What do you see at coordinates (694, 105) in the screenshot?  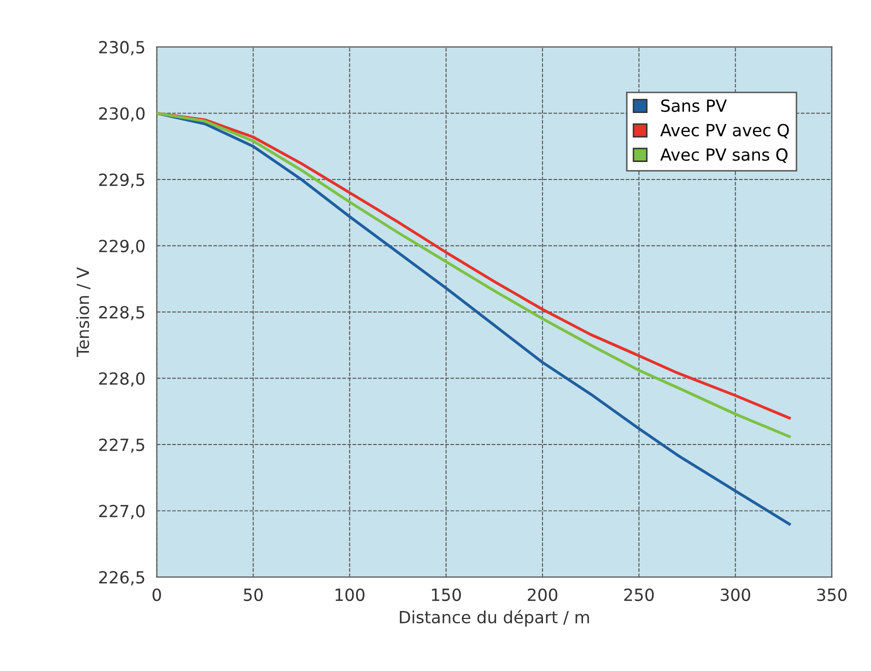 I see `legend-label: Sans PV` at bounding box center [694, 105].